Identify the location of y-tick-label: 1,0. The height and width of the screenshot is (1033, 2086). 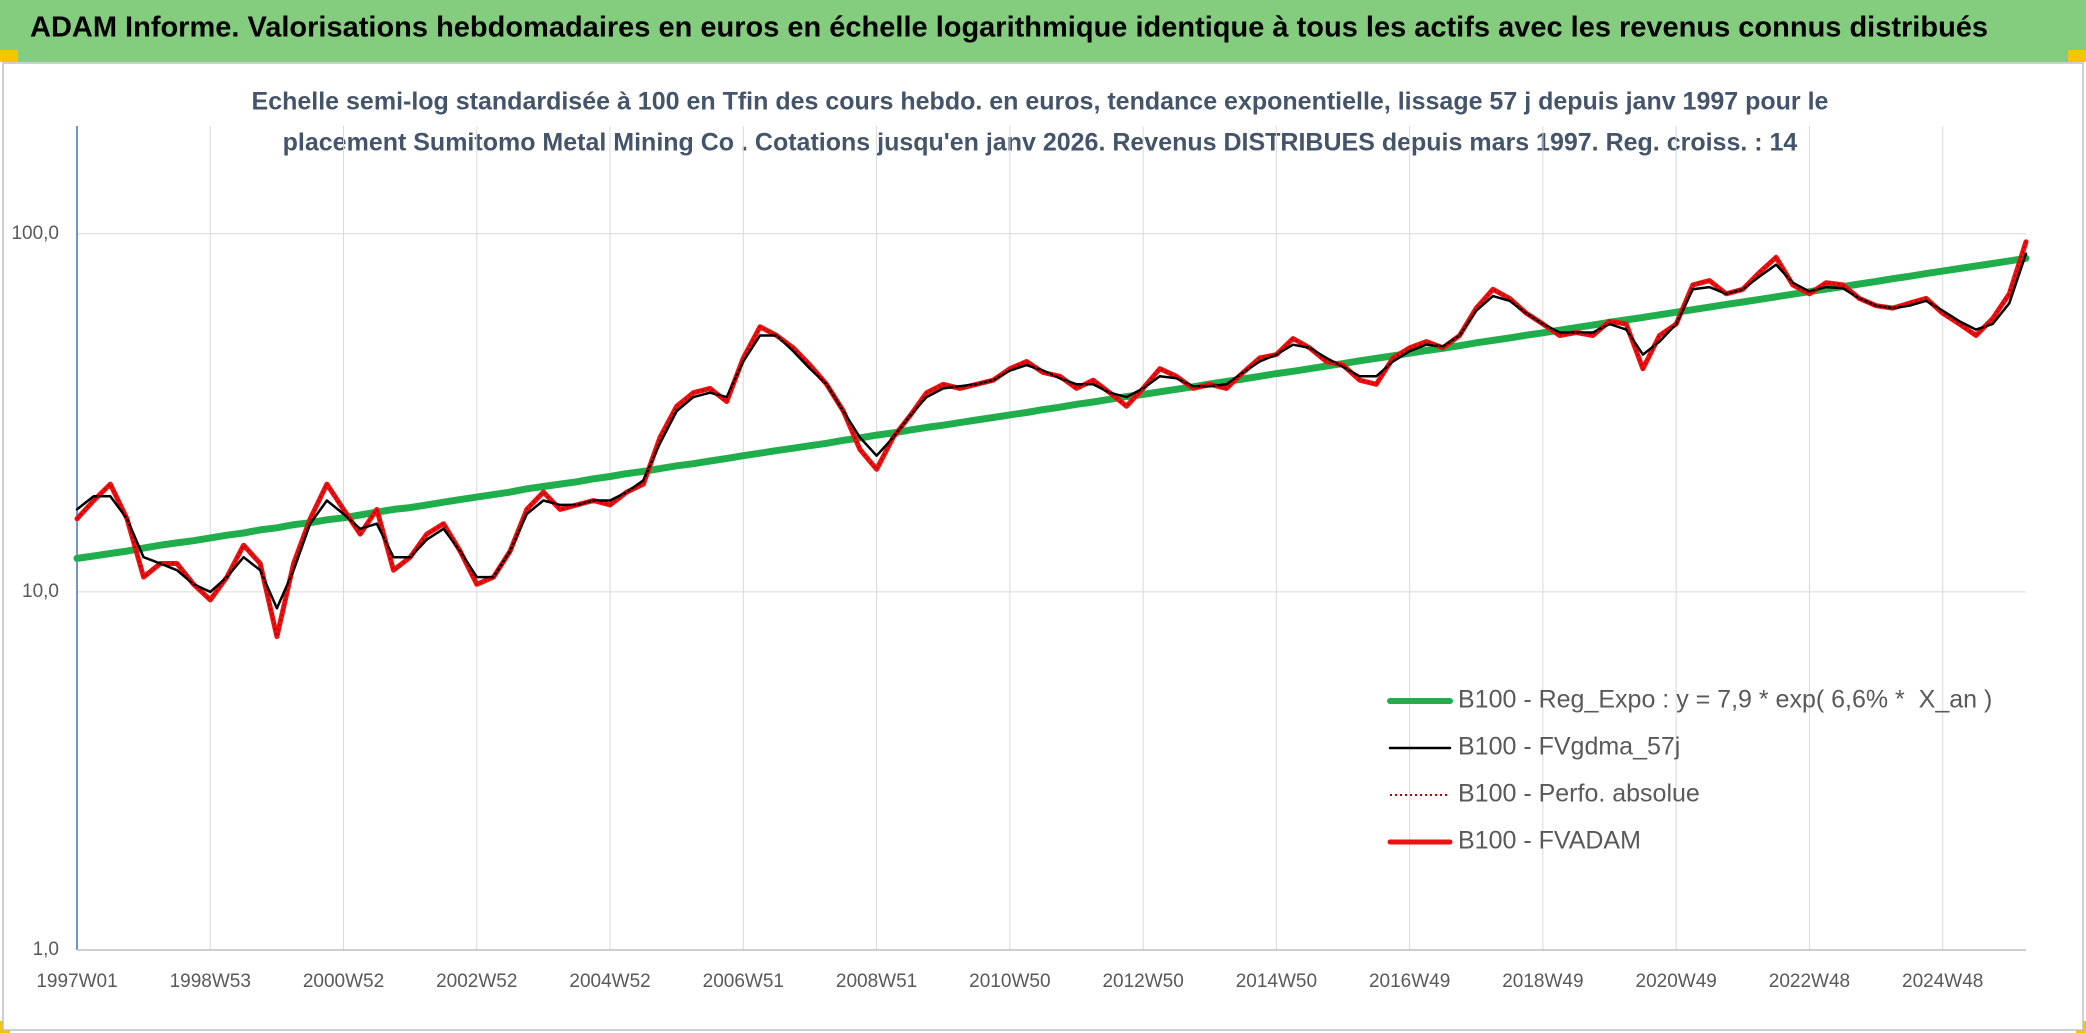
(46, 949).